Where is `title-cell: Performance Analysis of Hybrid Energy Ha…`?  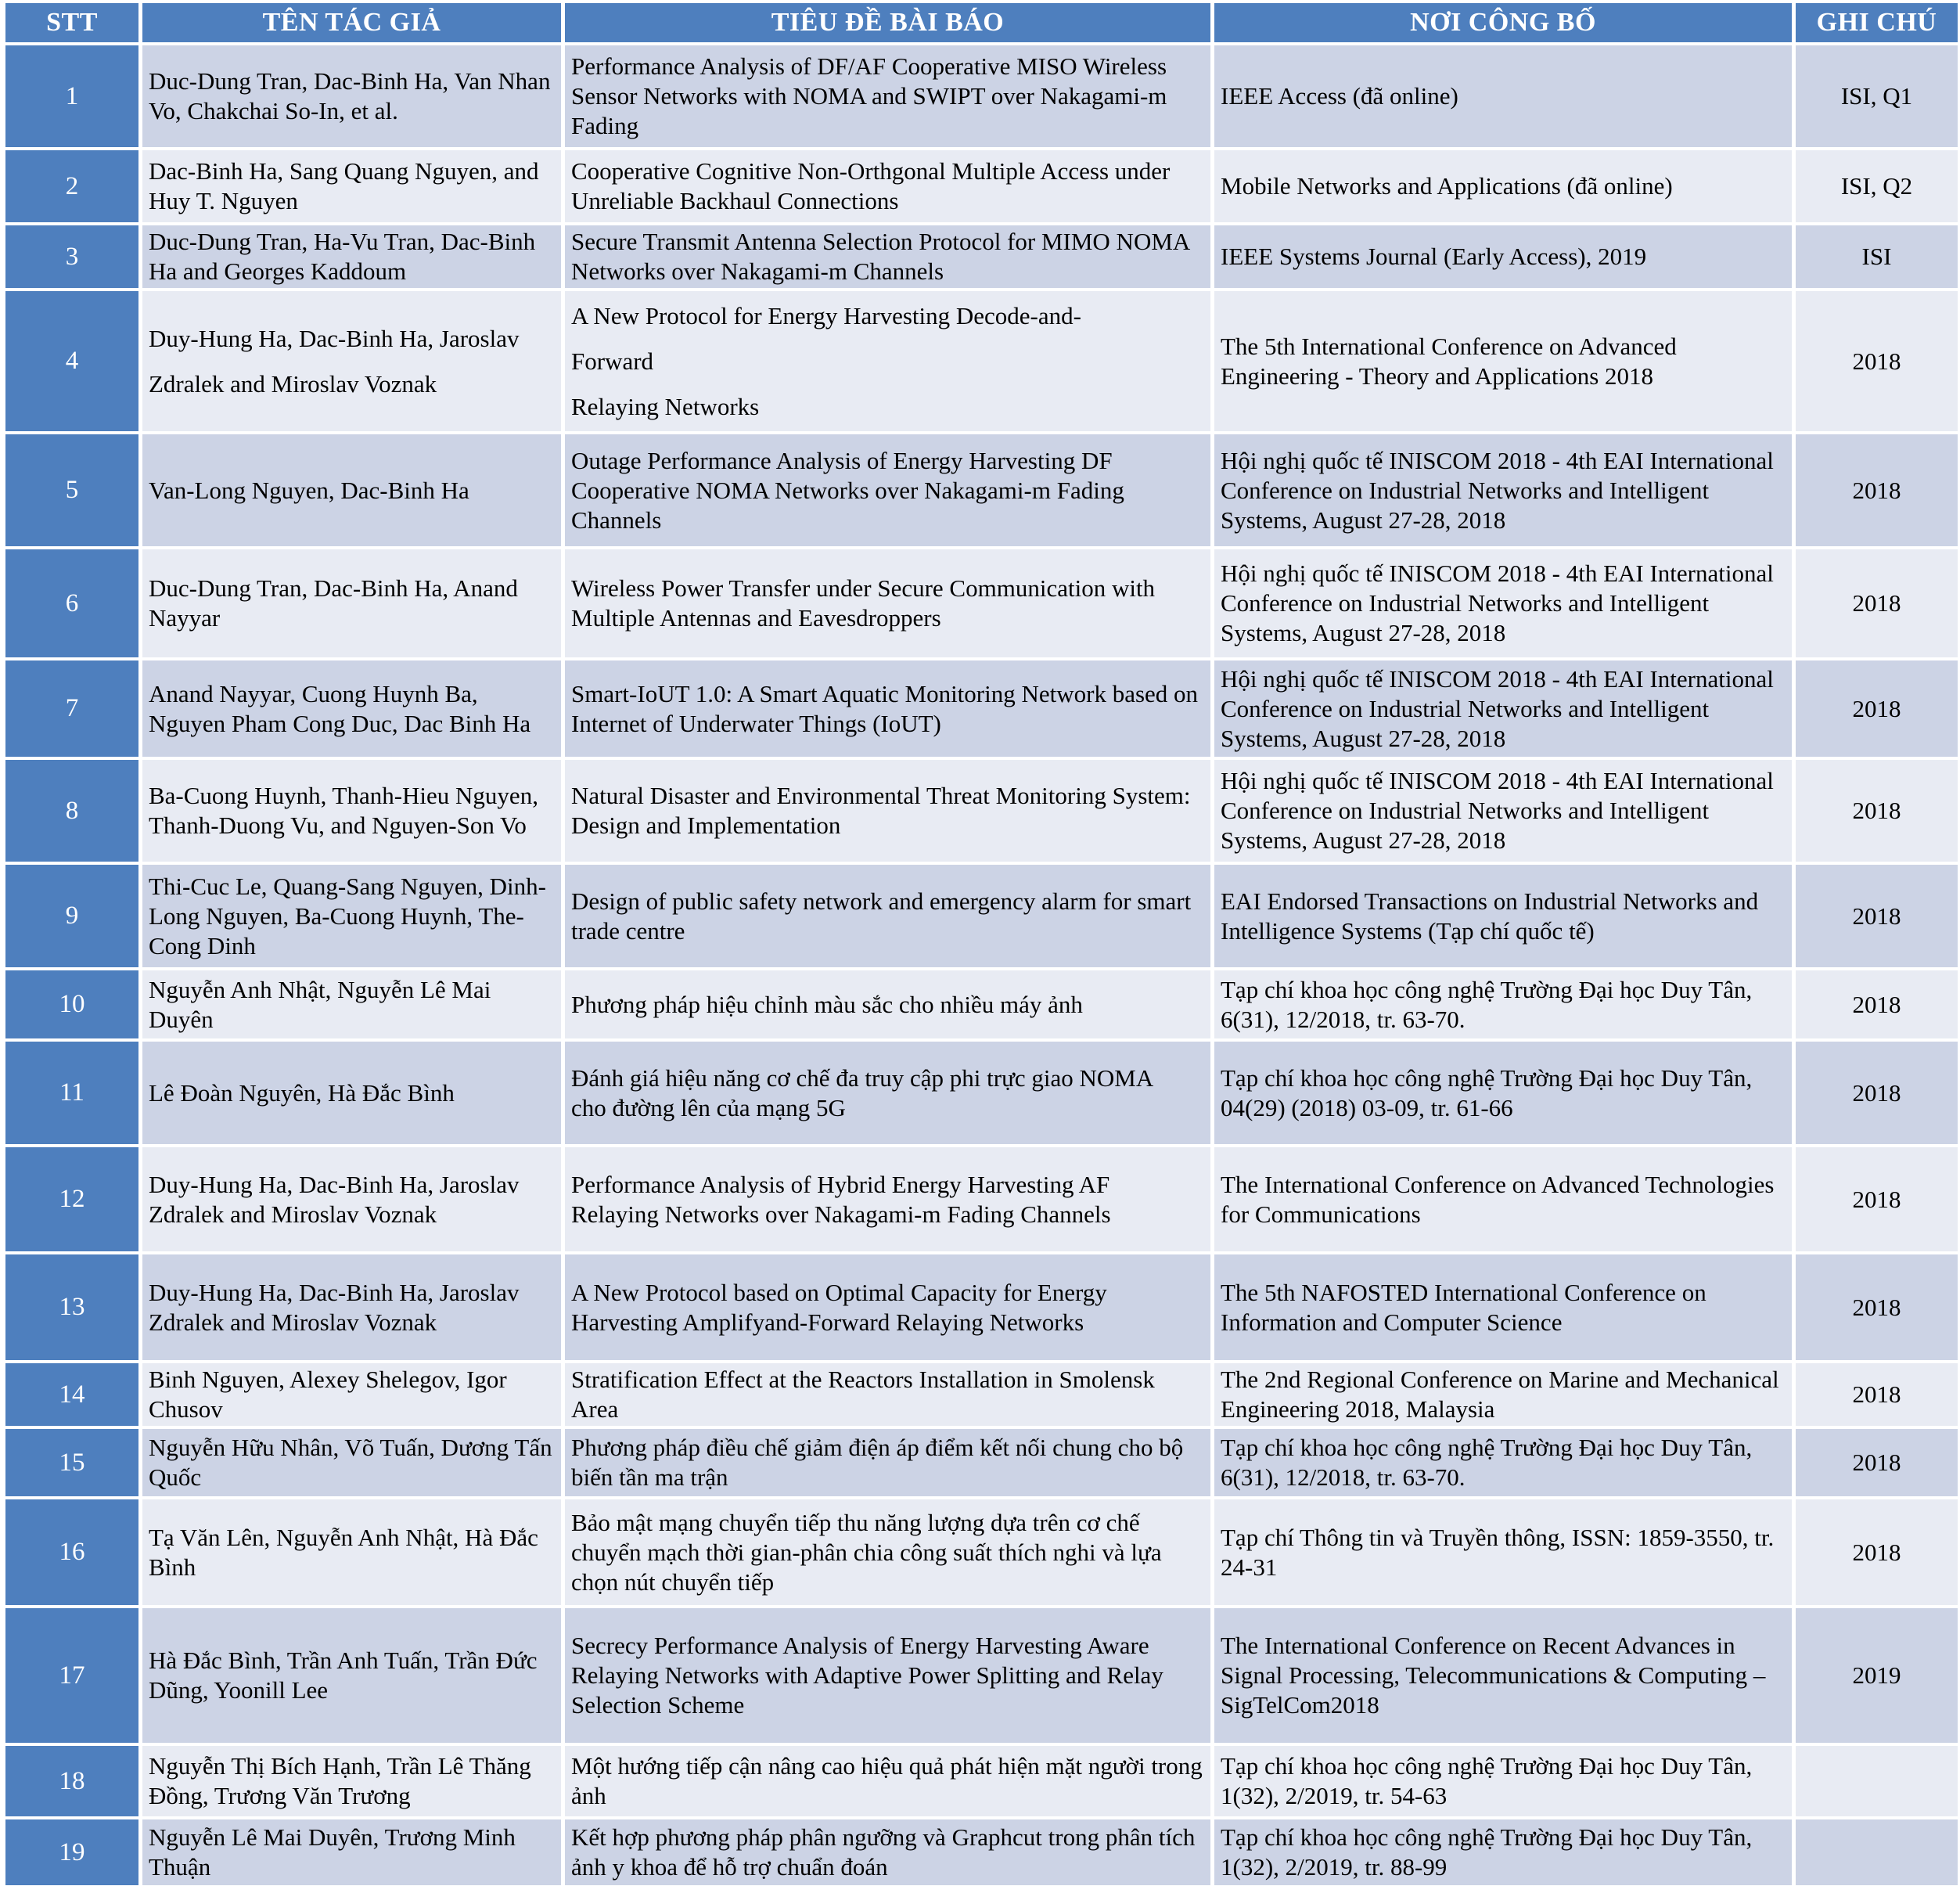 title-cell: Performance Analysis of Hybrid Energy Ha… is located at coordinates (888, 1199).